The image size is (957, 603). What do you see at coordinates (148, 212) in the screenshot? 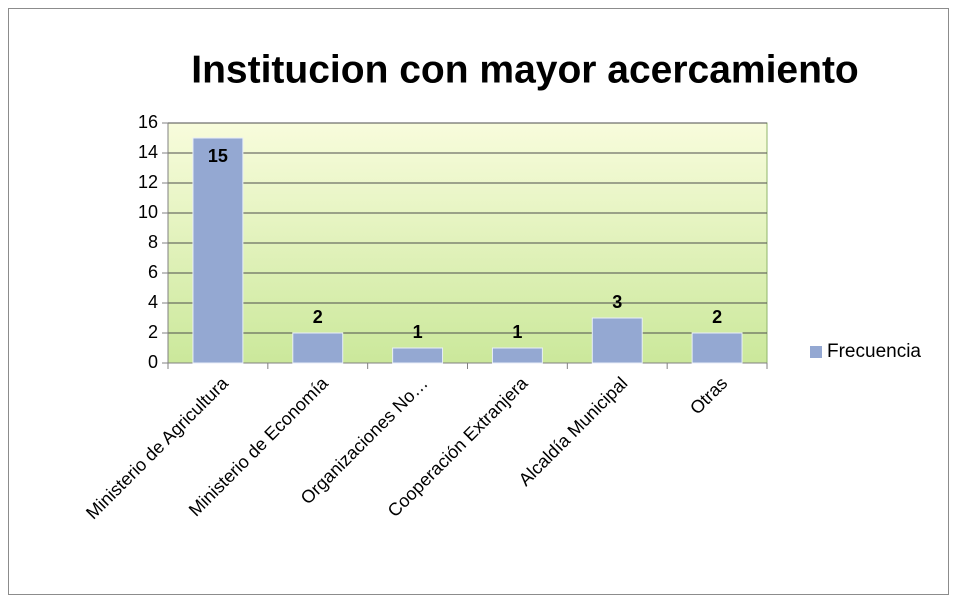
I see `y-tick-label: 10` at bounding box center [148, 212].